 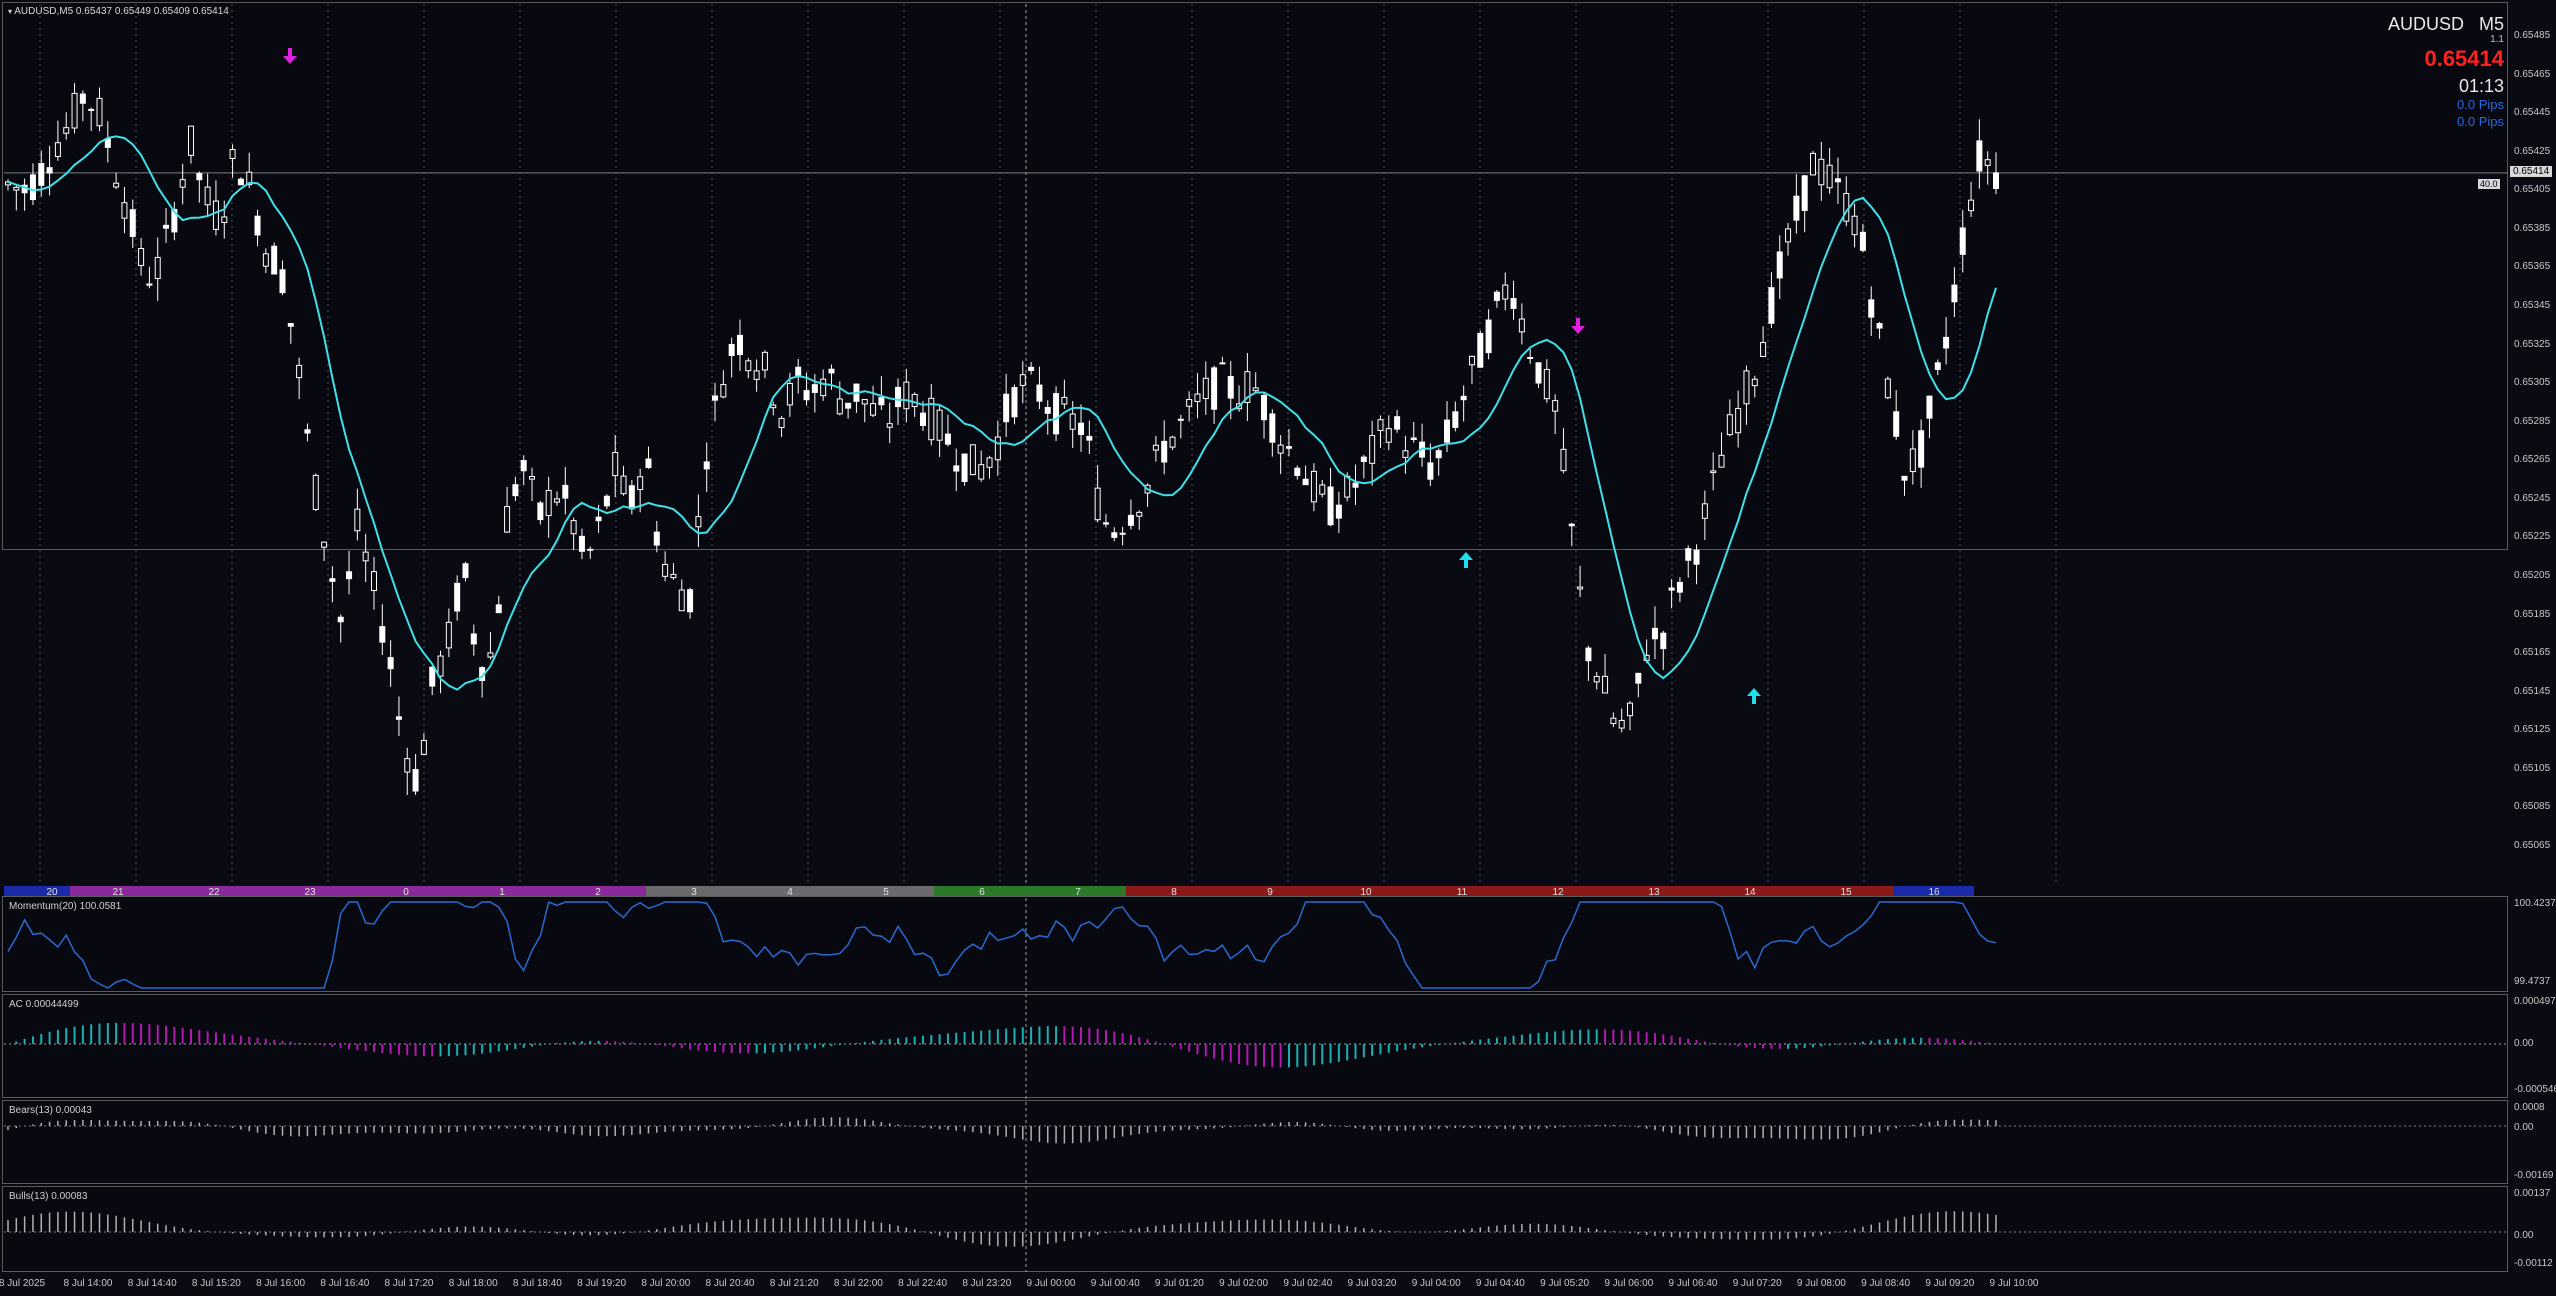 What do you see at coordinates (1436, 1283) in the screenshot?
I see `time-axis-label: 9 Jul 04:00` at bounding box center [1436, 1283].